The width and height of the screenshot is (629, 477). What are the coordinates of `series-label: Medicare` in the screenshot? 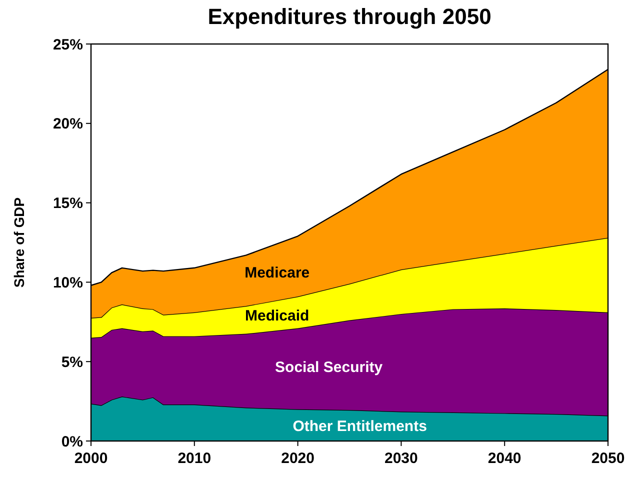 It's located at (277, 273).